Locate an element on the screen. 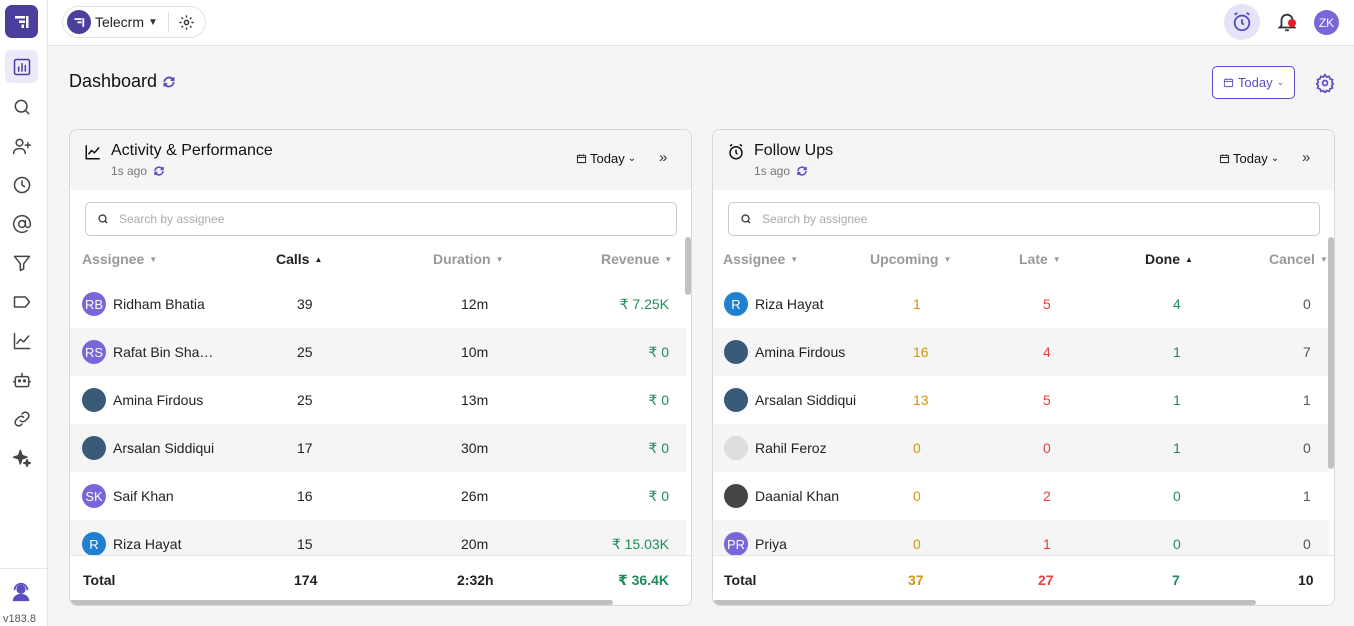 This screenshot has width=1354, height=626. assignee-cell: Rahil Feroz is located at coordinates (775, 448).